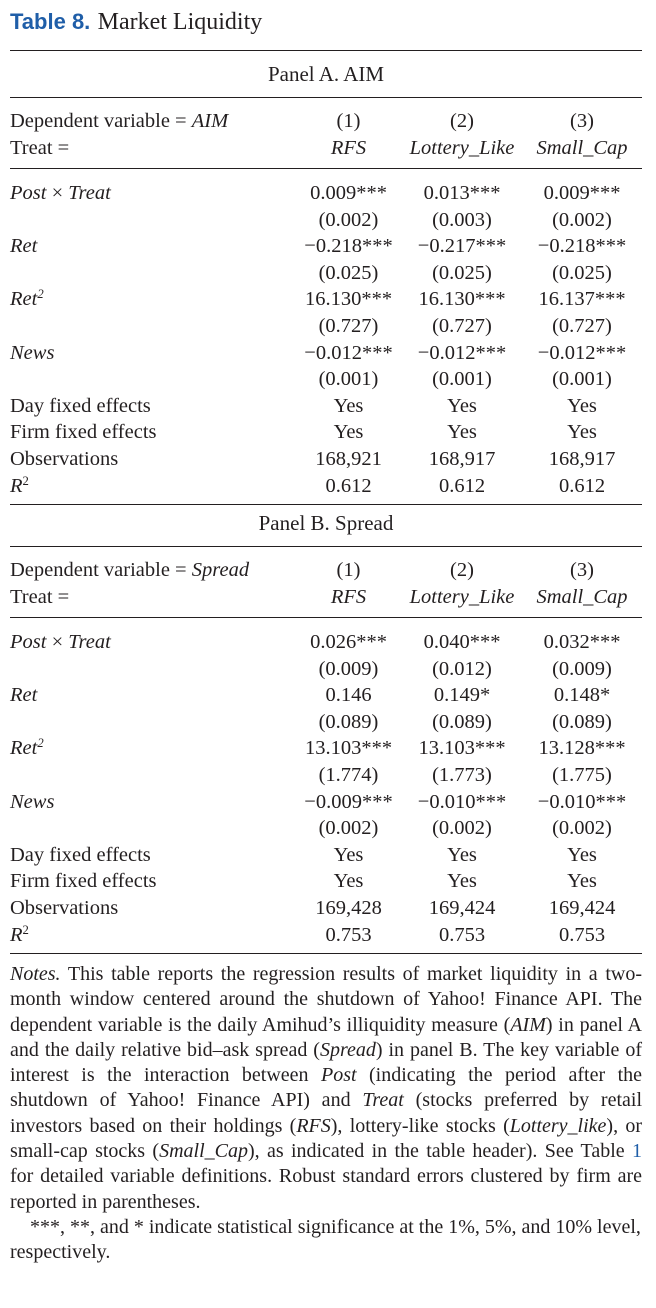 This screenshot has height=1308, width=656. Describe the element at coordinates (326, 775) in the screenshot. I see `table-row: (1.774) (1.773) (1.775)` at that location.